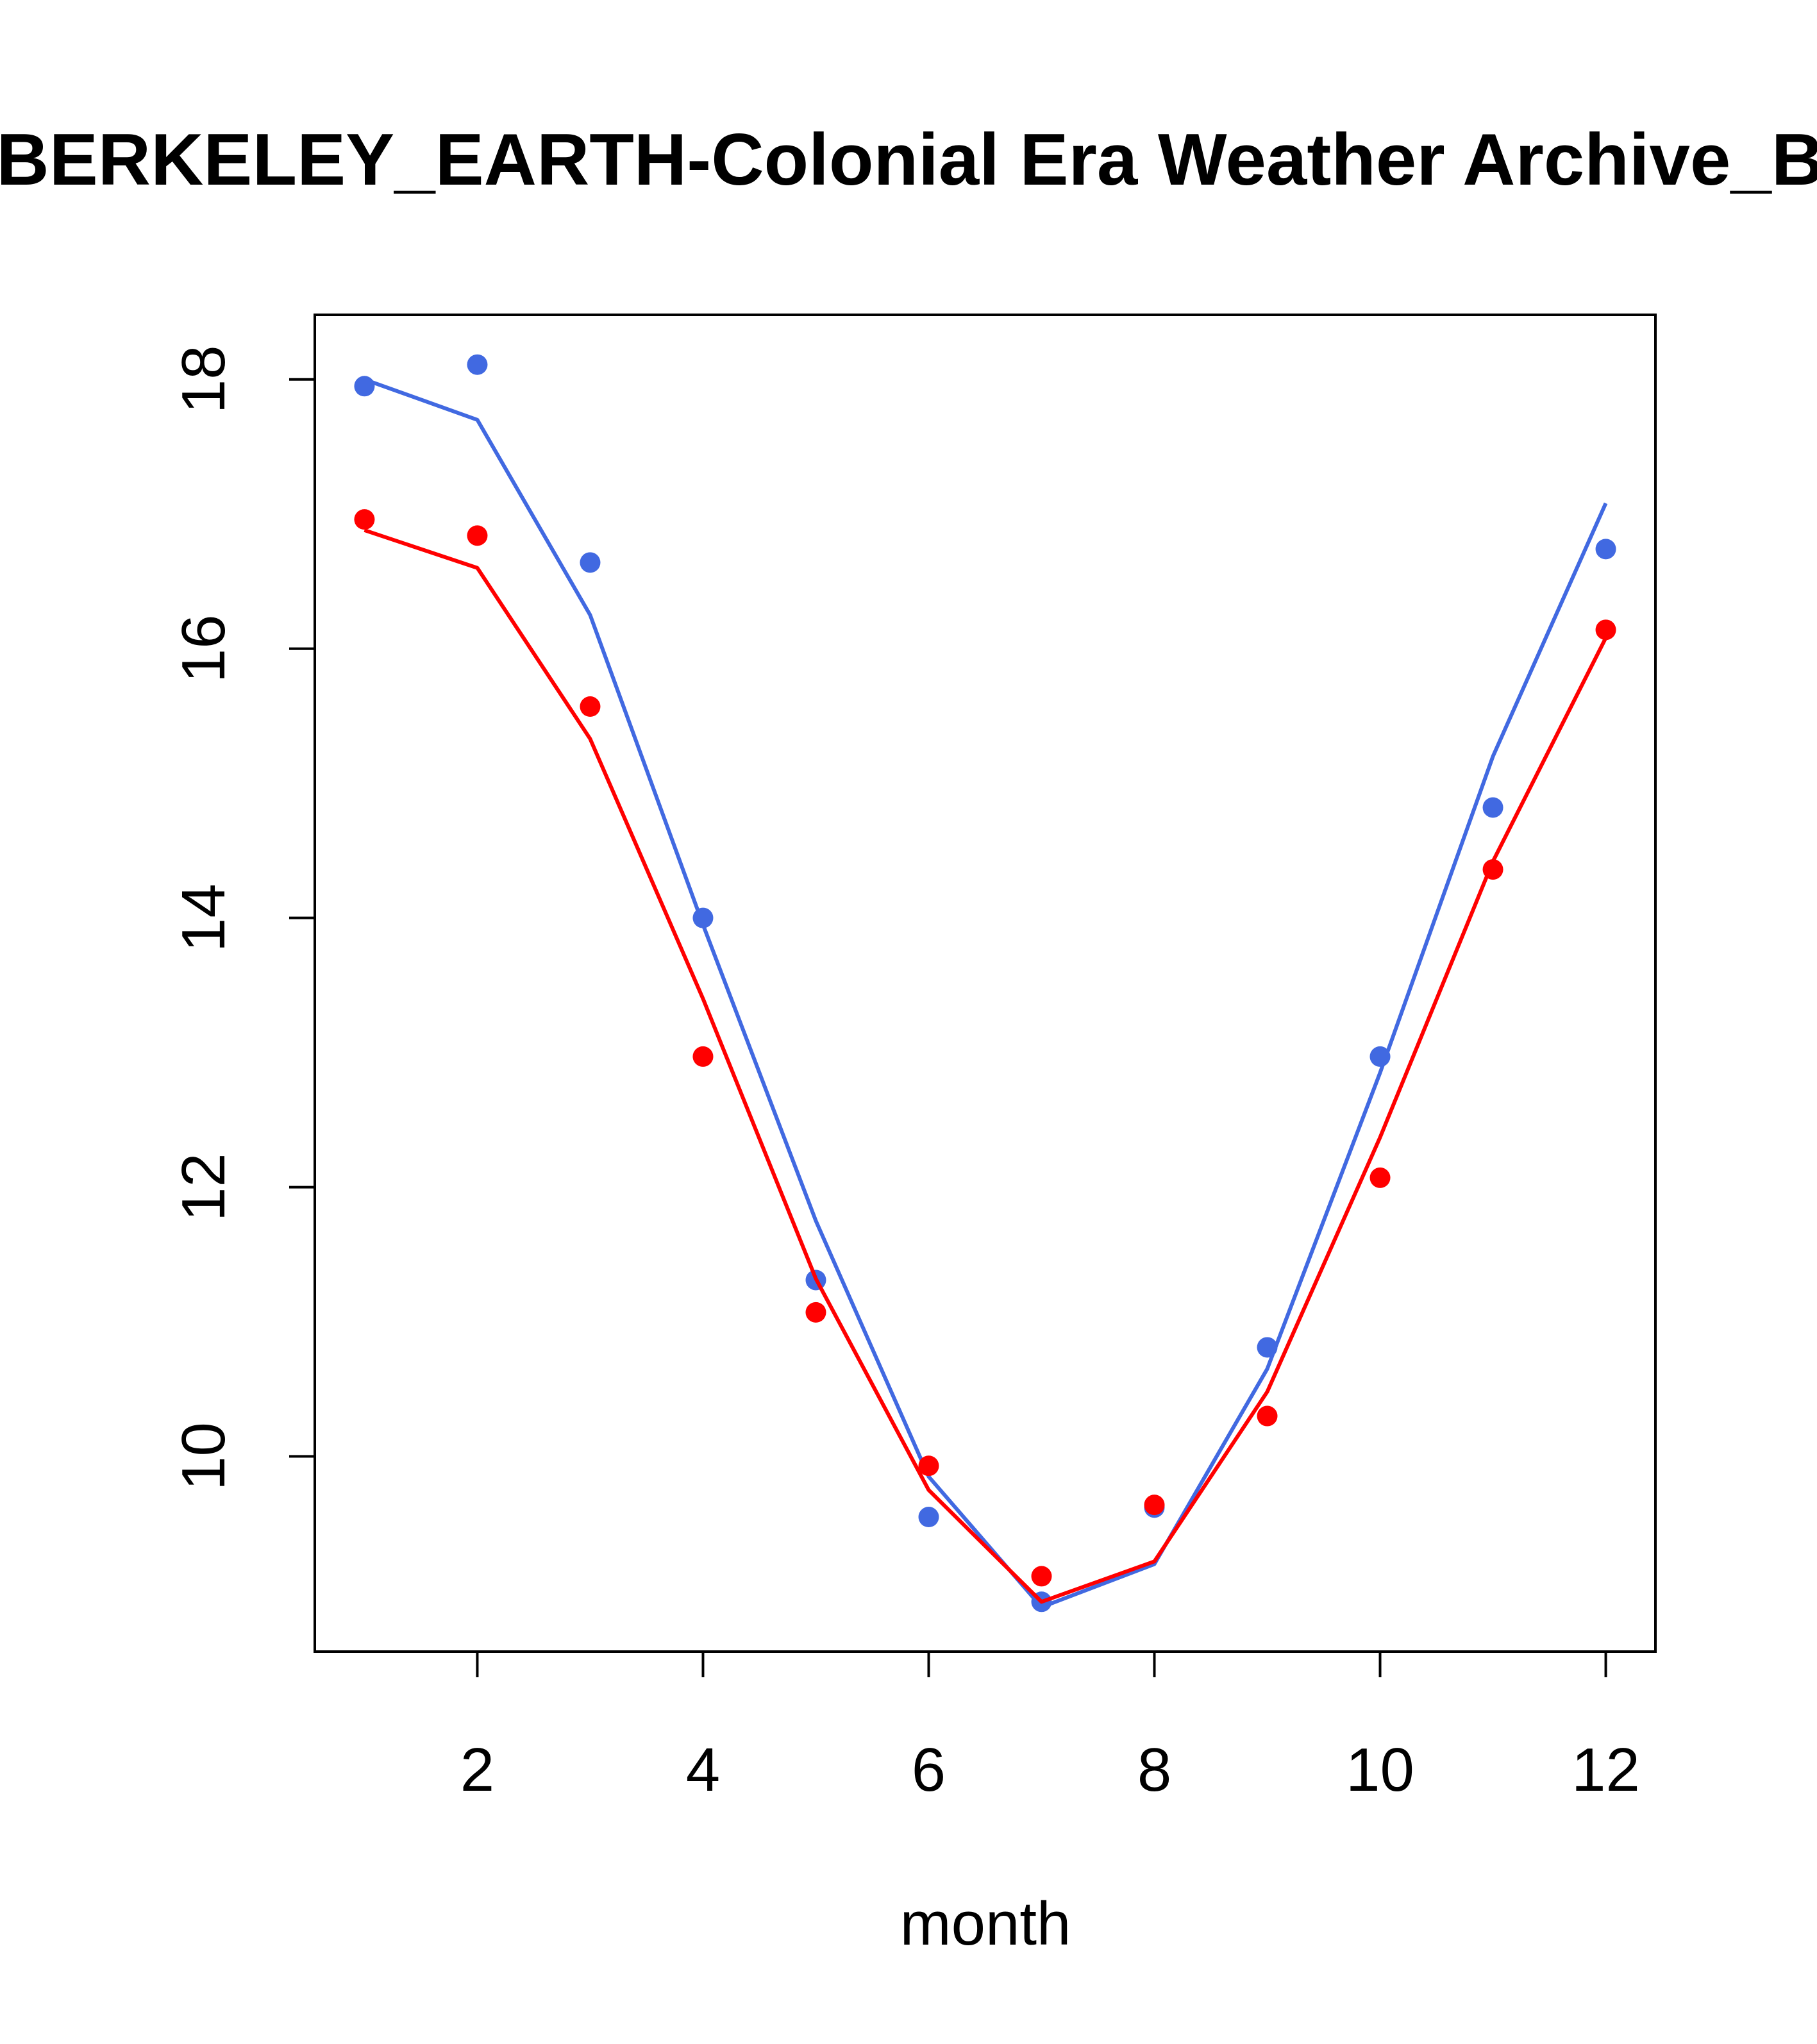 Image resolution: width=1817 pixels, height=2044 pixels. What do you see at coordinates (204, 648) in the screenshot?
I see `y-tick-label: 16` at bounding box center [204, 648].